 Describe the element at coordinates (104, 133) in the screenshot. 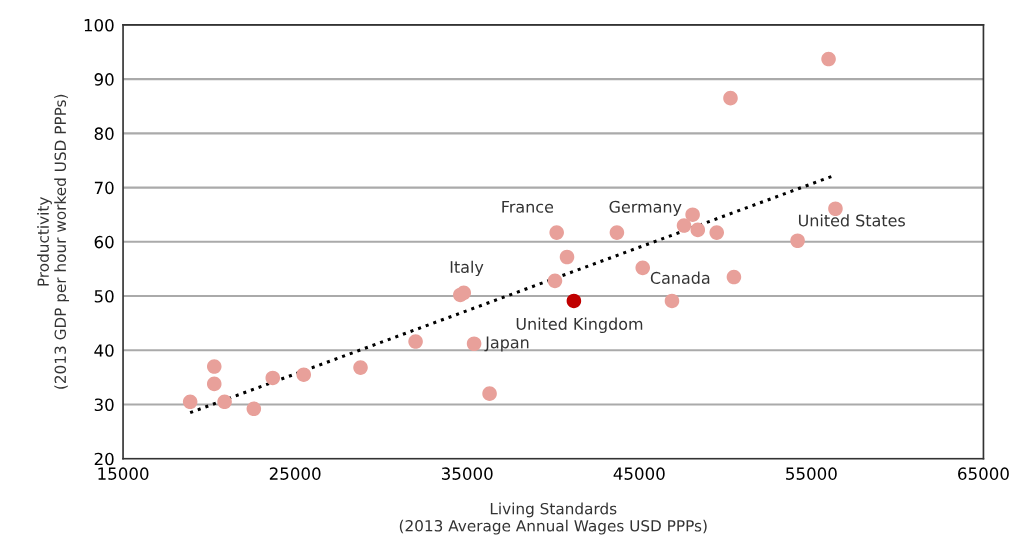

I see `y-tick-label: 80` at that location.